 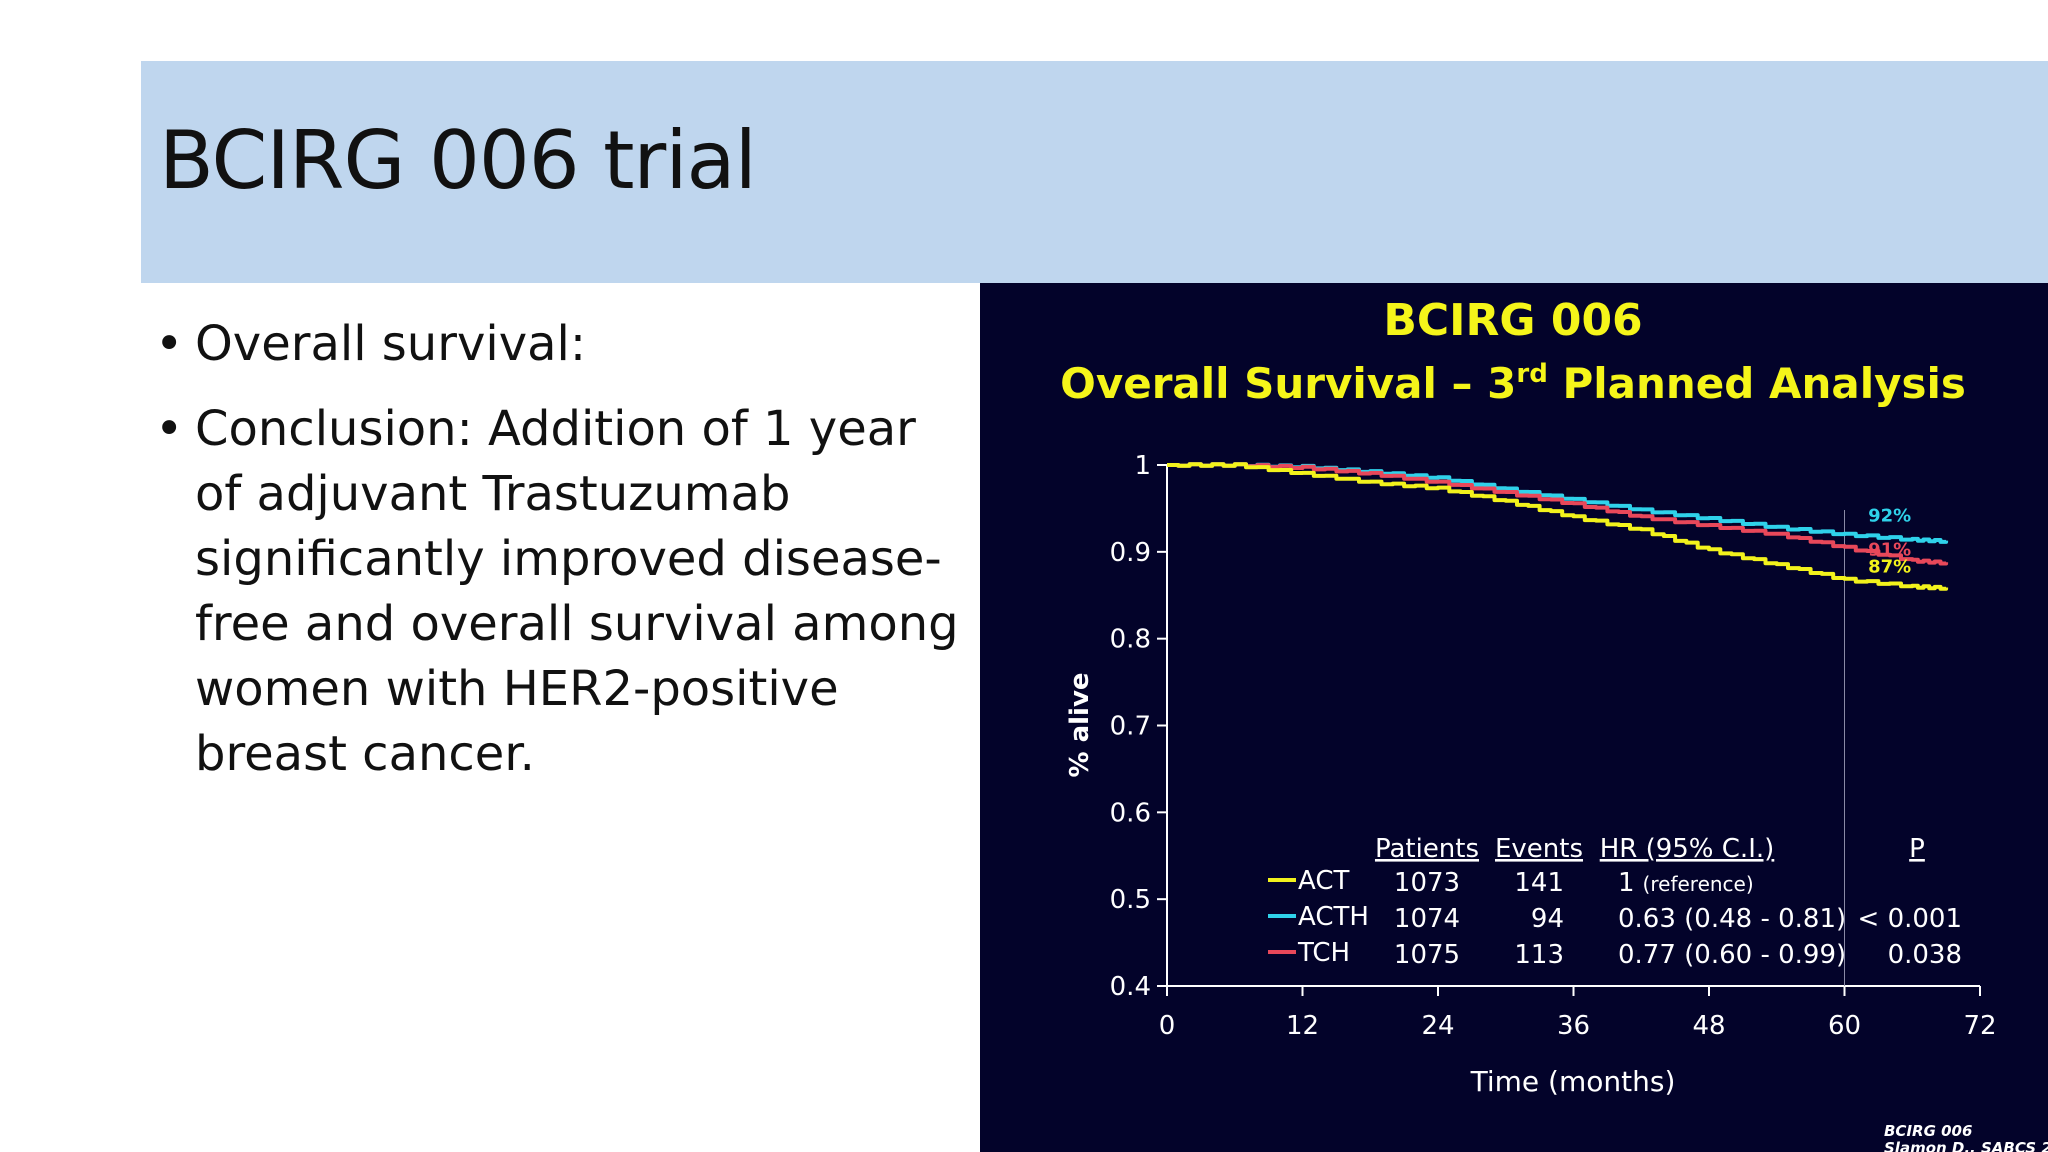 I want to click on table-hr-value-act: 1, so click(x=1626, y=883).